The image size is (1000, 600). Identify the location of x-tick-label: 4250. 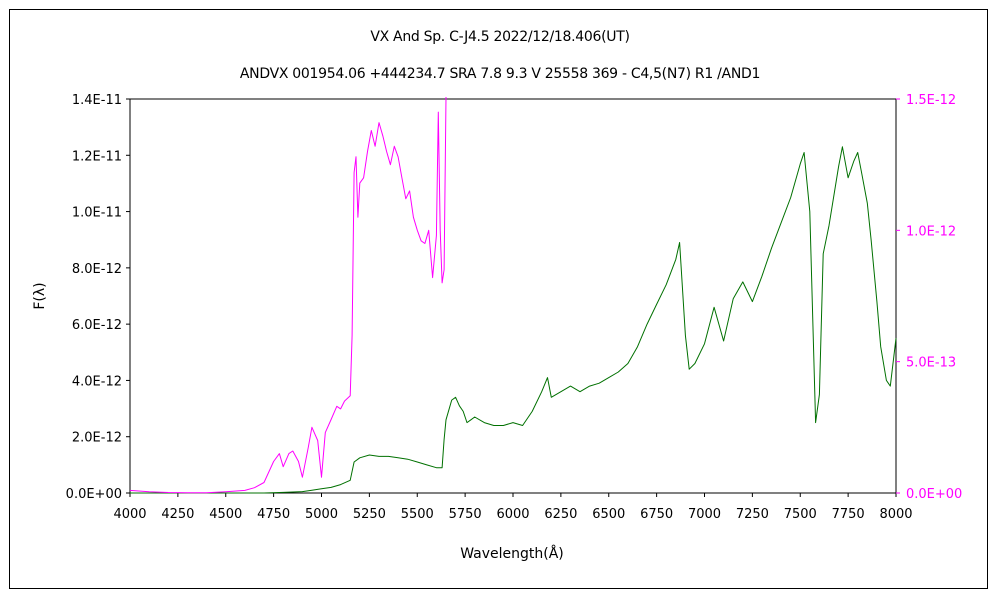
(177, 514).